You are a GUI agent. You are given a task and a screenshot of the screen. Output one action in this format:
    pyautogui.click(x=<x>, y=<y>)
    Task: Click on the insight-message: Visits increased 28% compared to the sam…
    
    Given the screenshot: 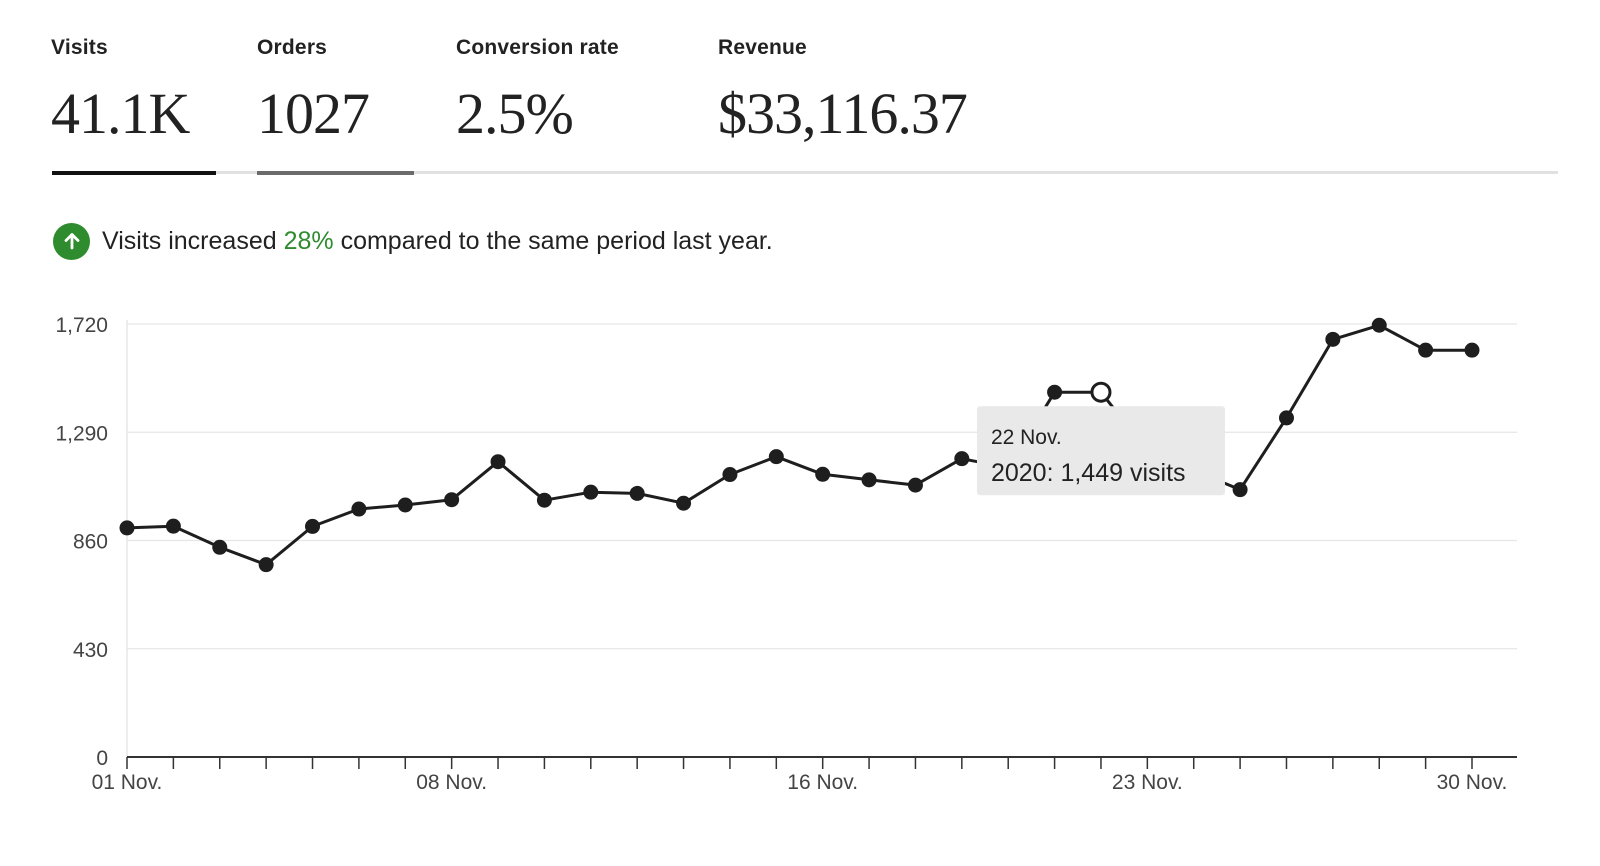 What is the action you would take?
    pyautogui.click(x=413, y=241)
    